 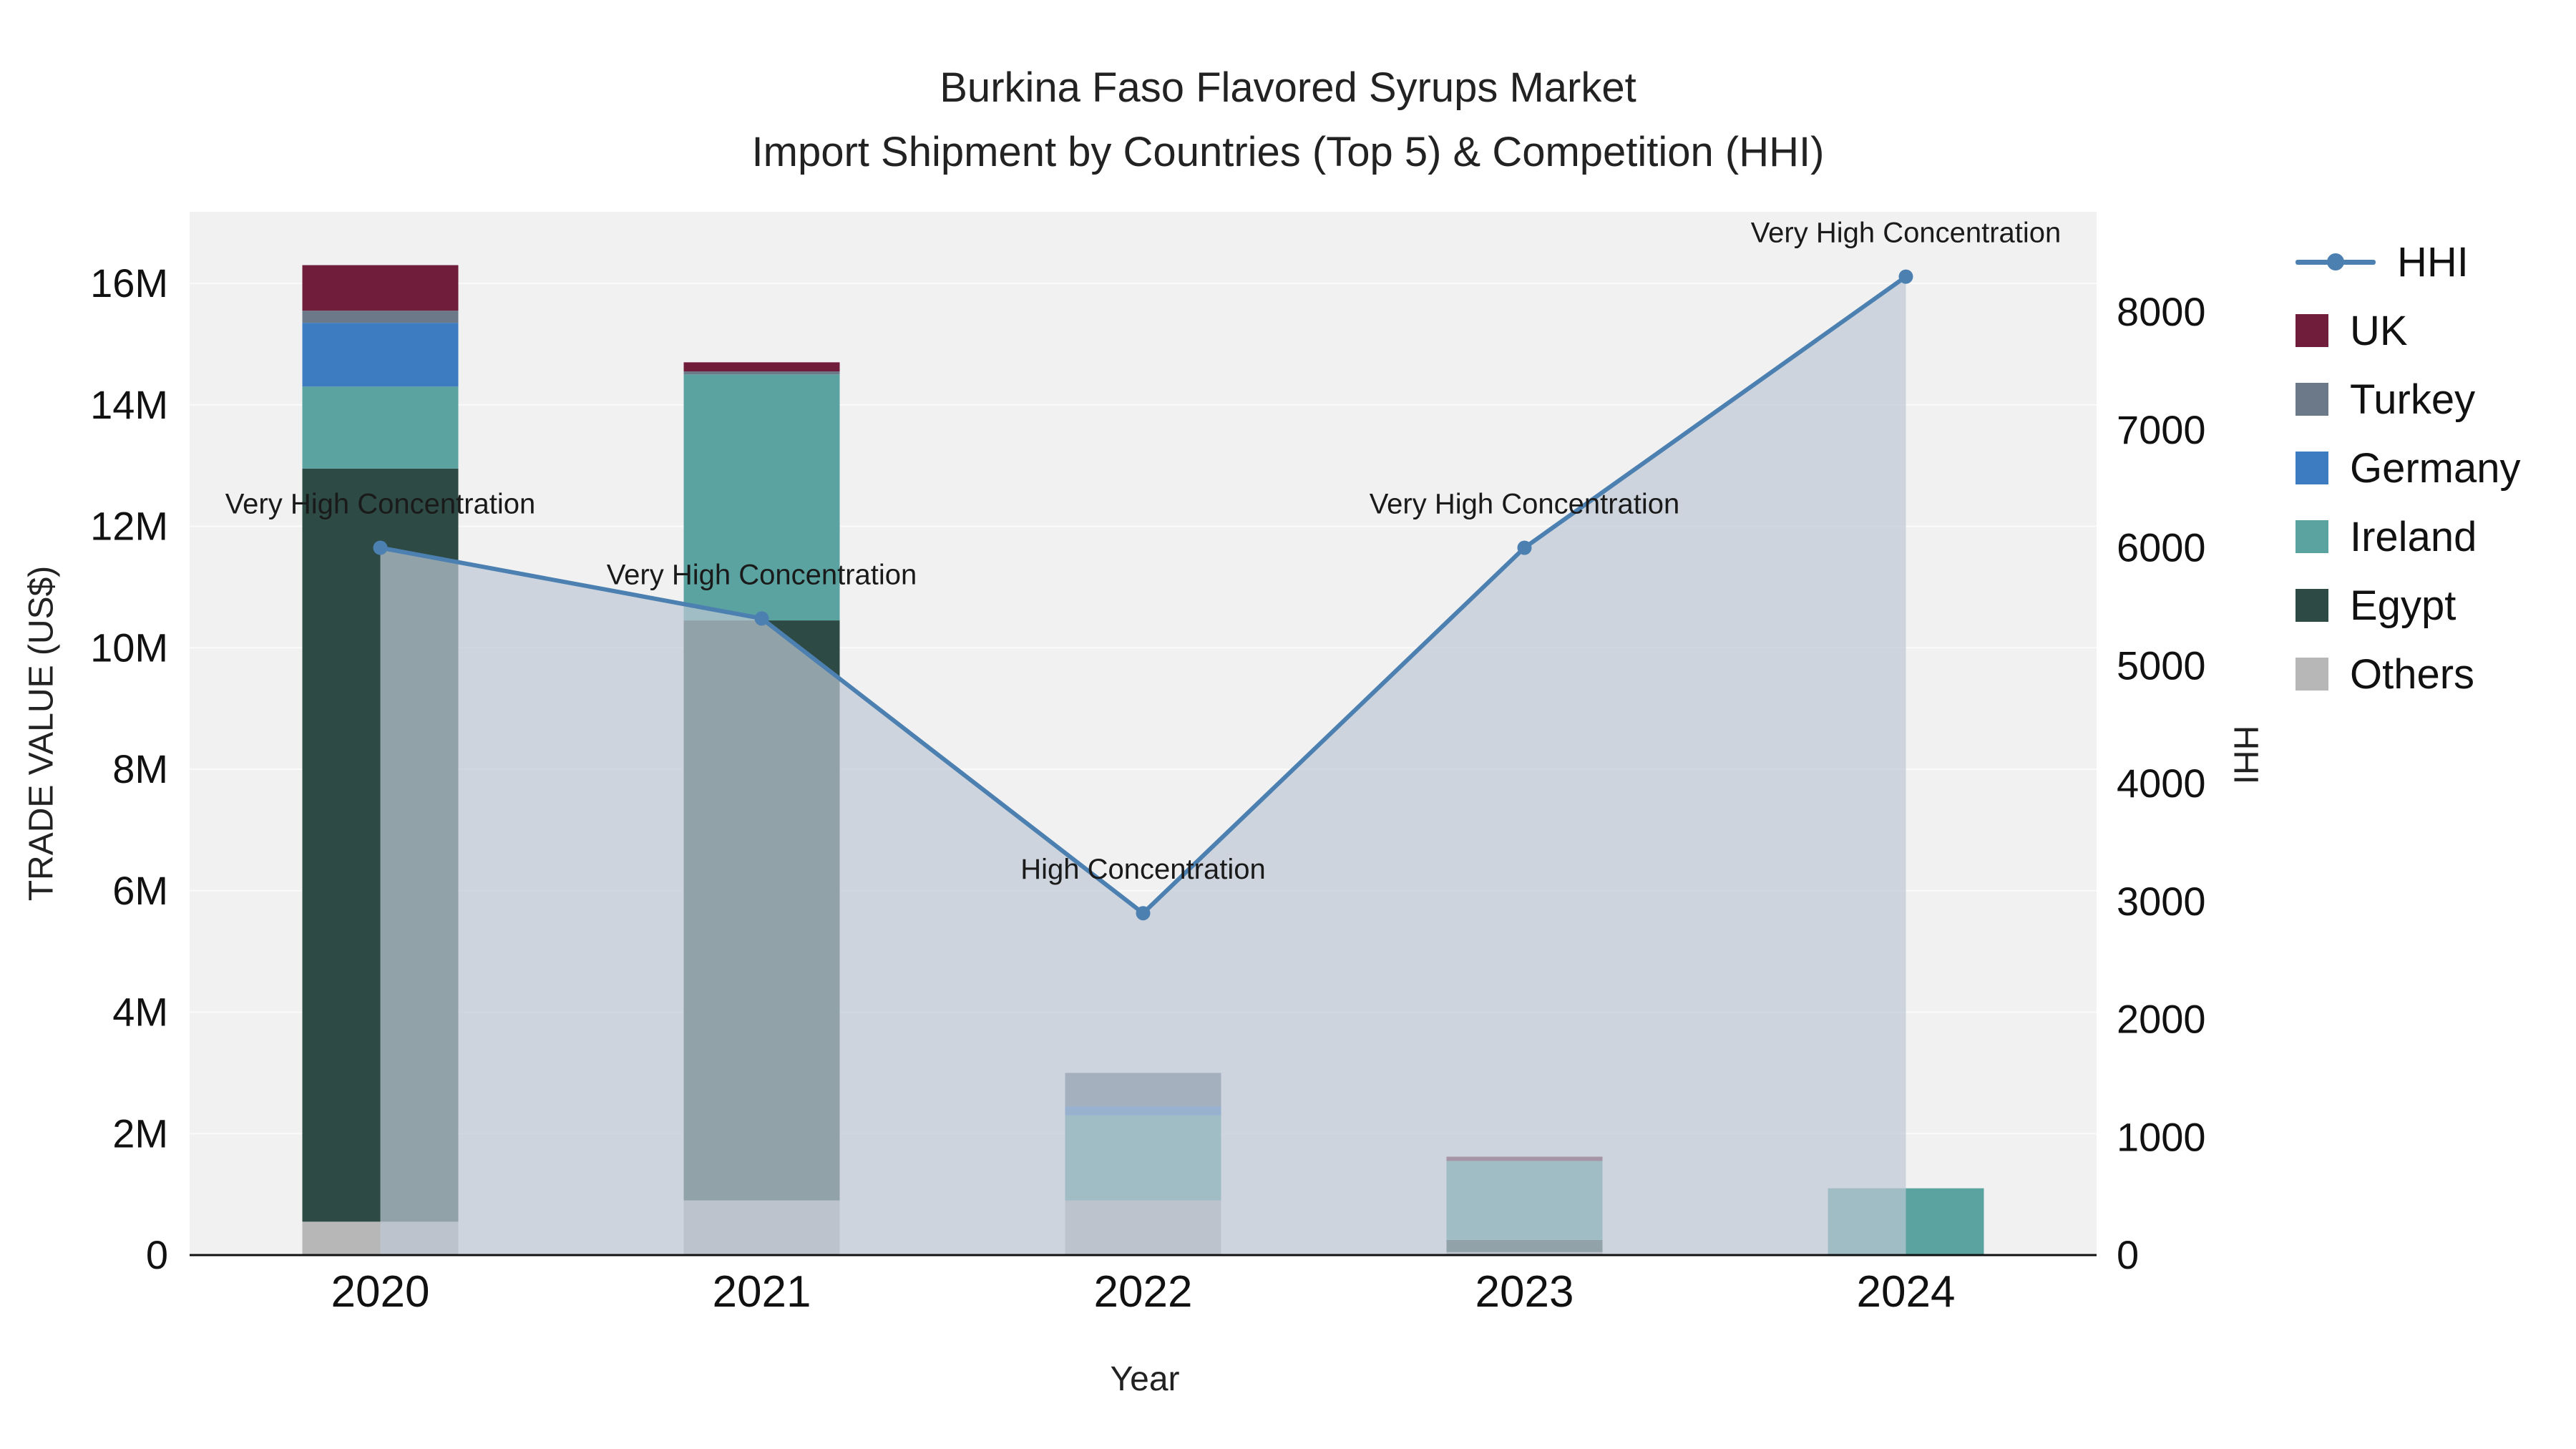 I want to click on legend-swatch-germany, so click(x=2312, y=468).